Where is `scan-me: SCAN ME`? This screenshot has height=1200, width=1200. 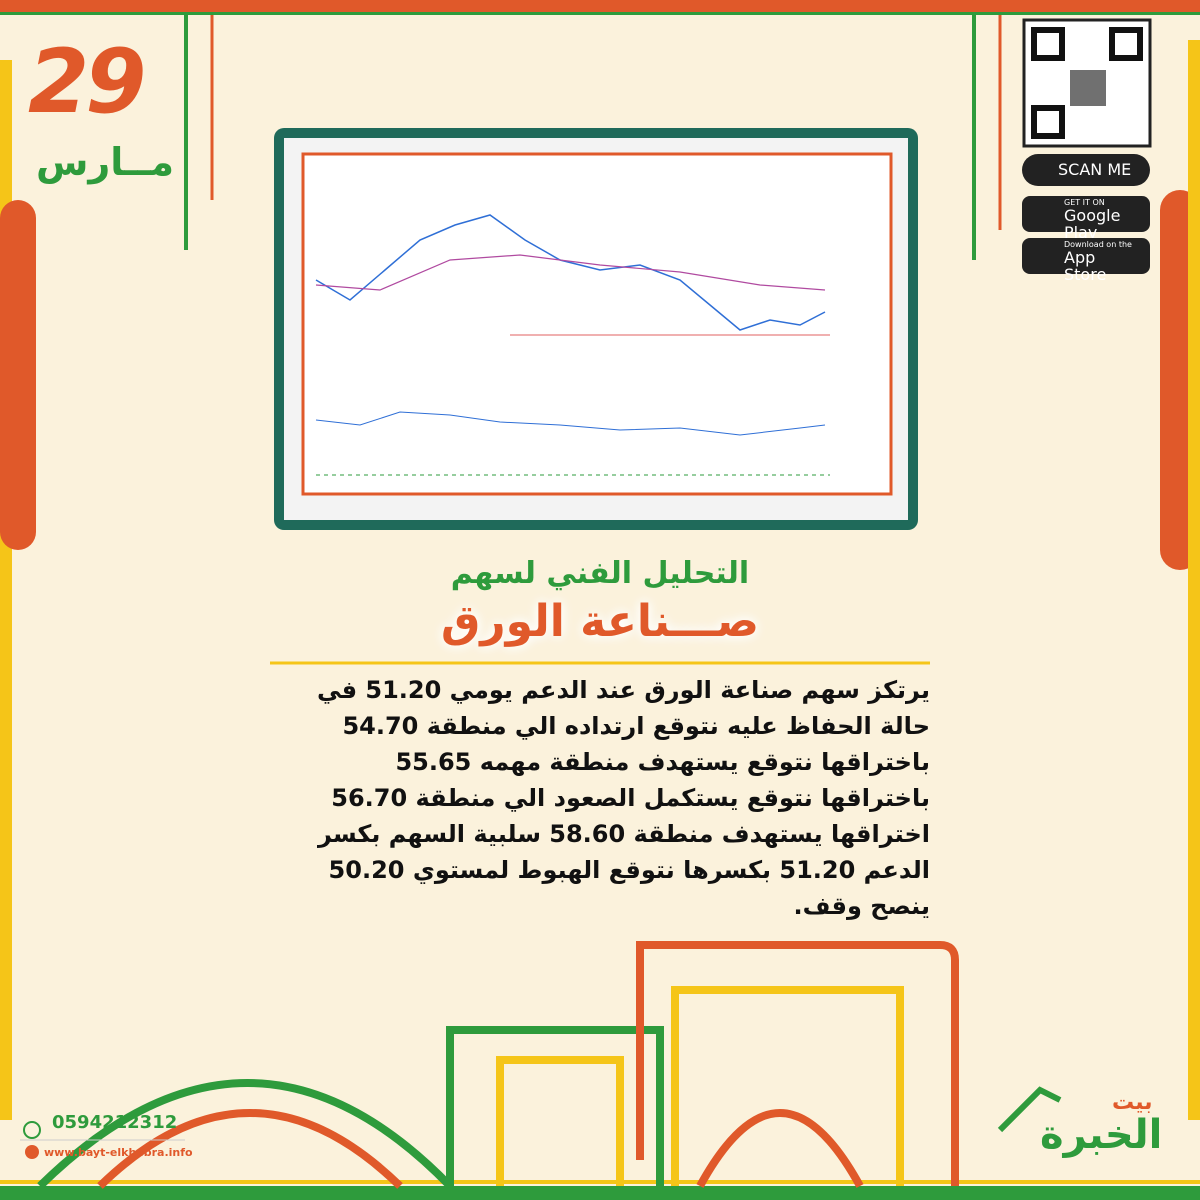
scan-me: SCAN ME is located at coordinates (1095, 169).